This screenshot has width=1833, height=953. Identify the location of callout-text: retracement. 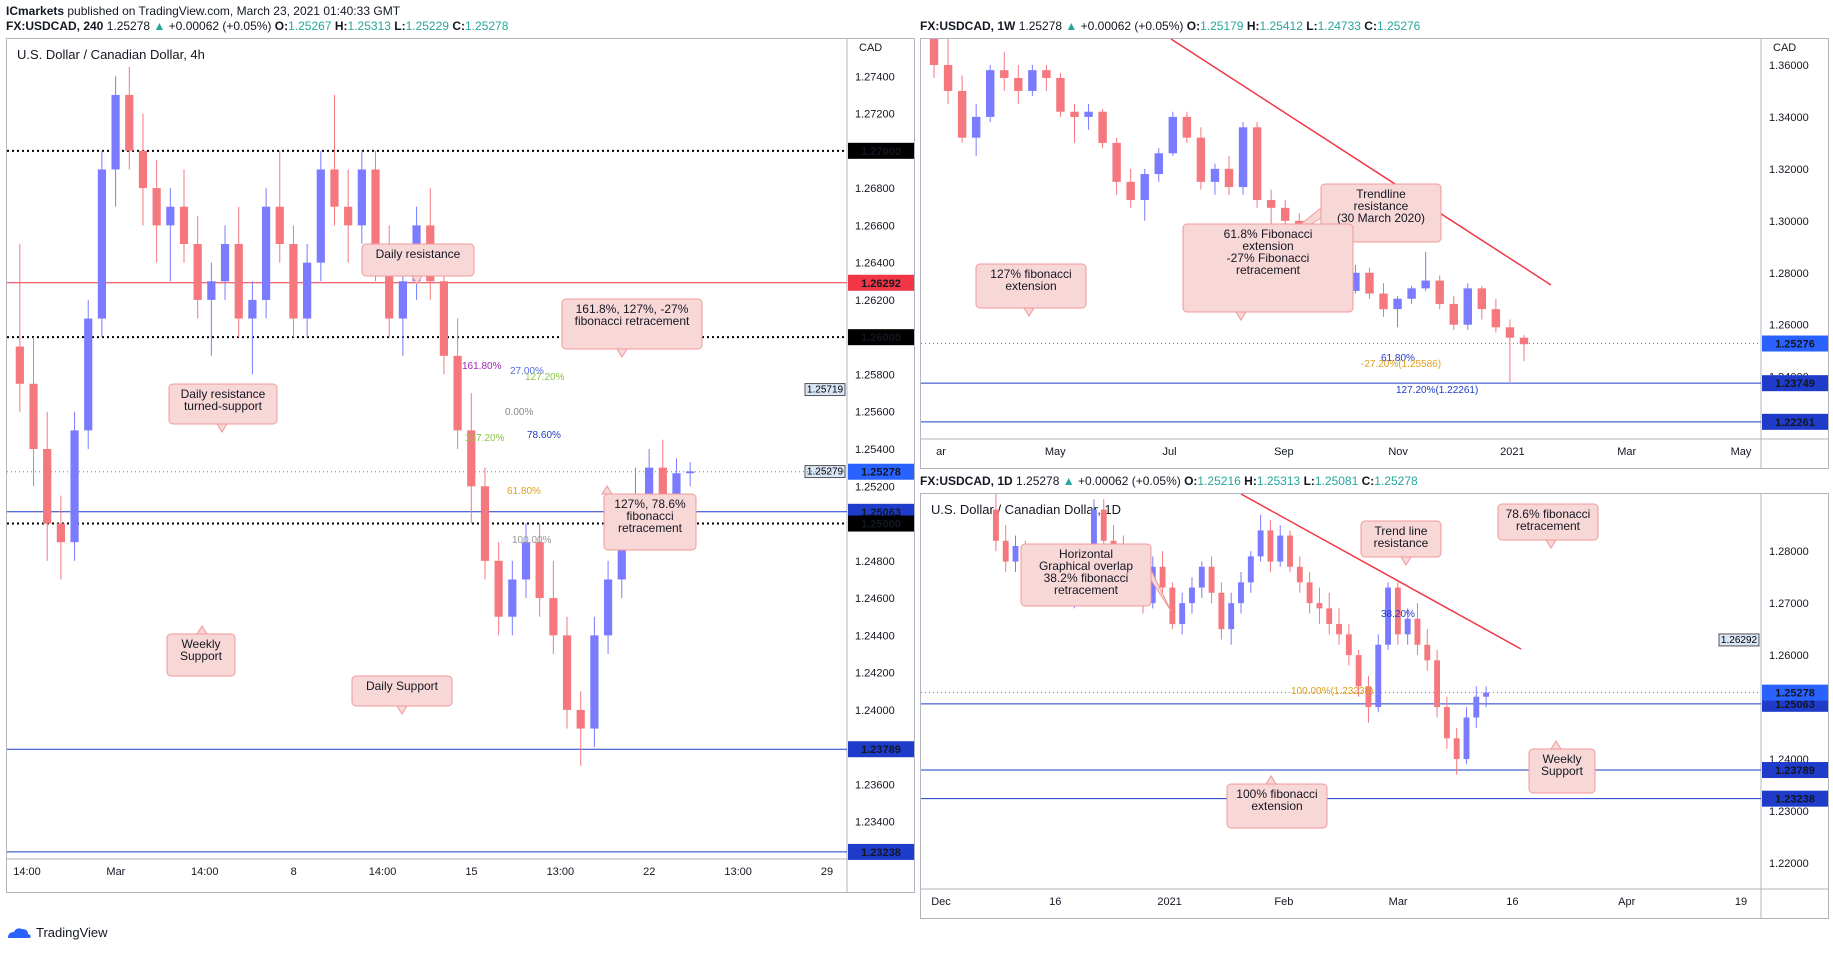
(1086, 590).